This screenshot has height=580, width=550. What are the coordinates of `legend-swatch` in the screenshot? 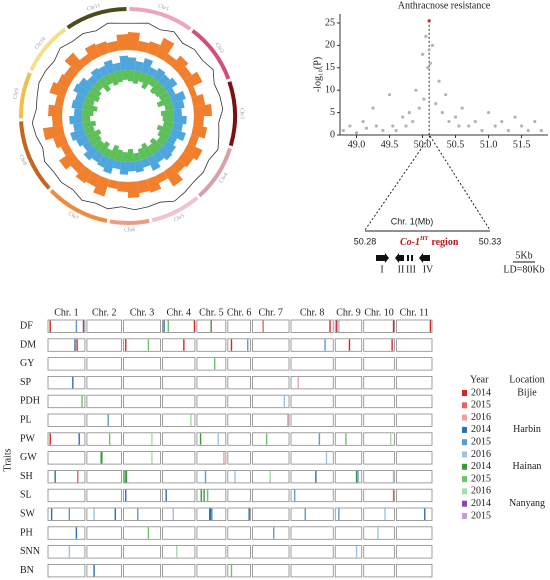 It's located at (464, 454).